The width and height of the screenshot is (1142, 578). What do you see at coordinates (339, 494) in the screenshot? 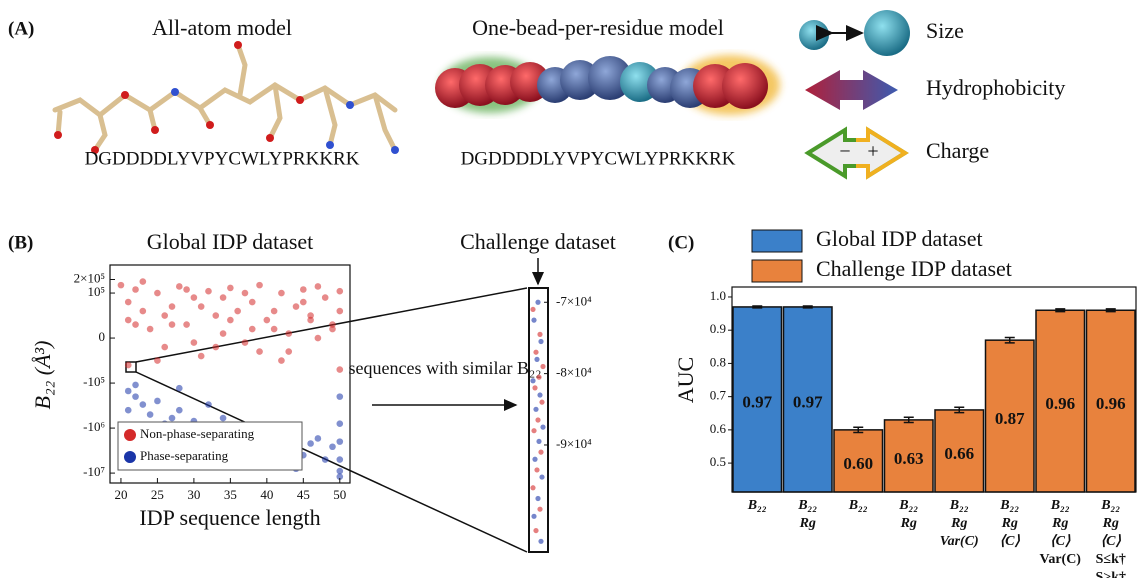
I see `x-tick-label: 50` at bounding box center [339, 494].